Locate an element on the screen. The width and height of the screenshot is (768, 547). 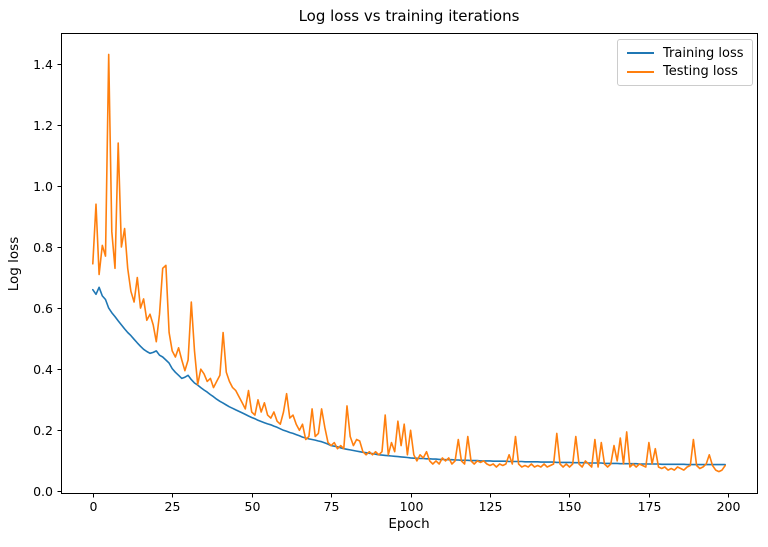
training-loss-line-swatch is located at coordinates (640, 53).